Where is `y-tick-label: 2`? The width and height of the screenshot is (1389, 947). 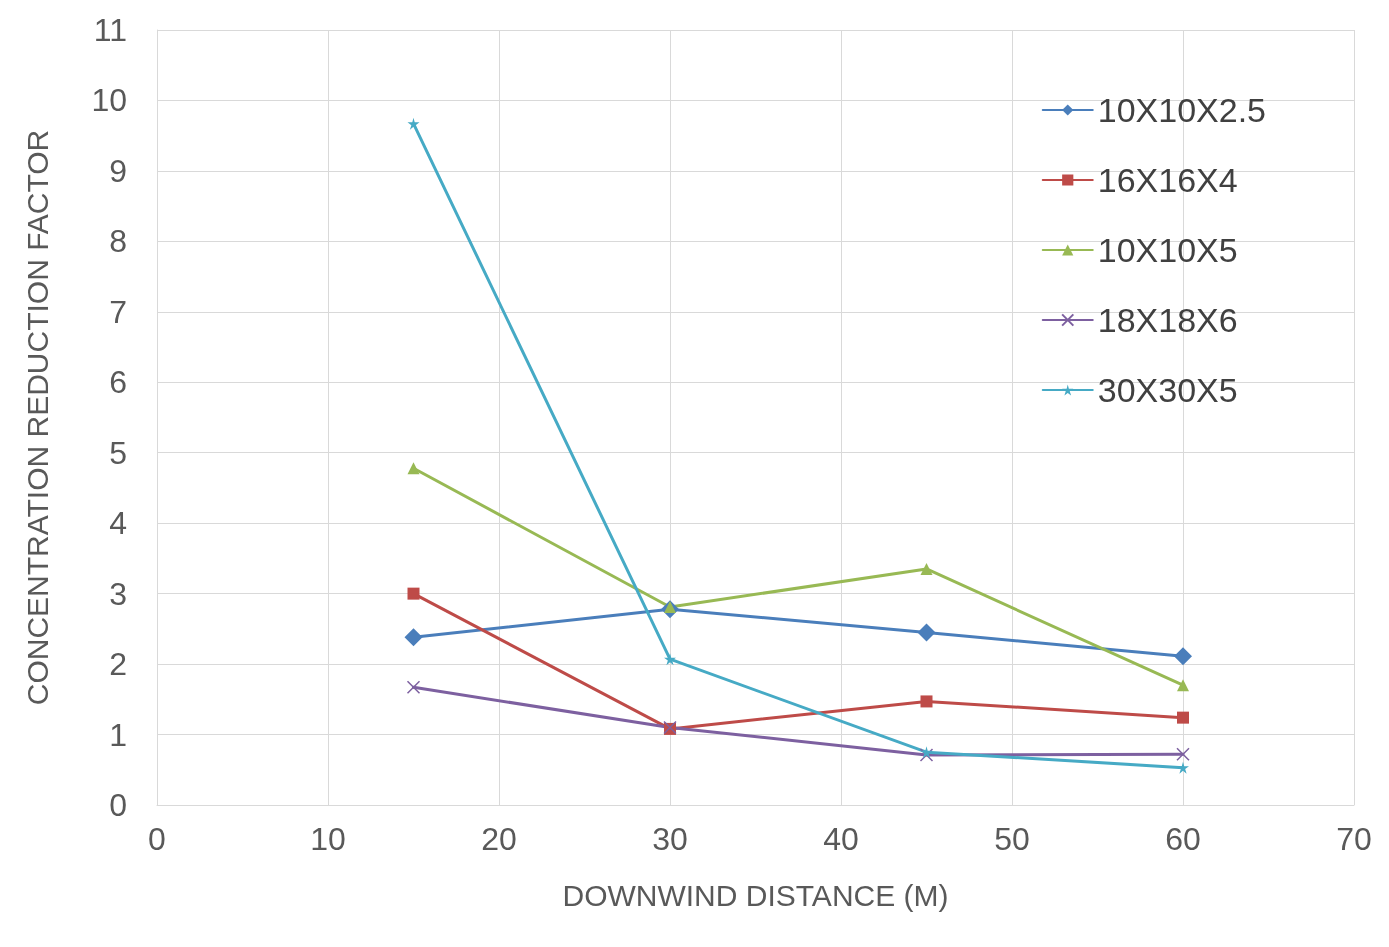
y-tick-label: 2 is located at coordinates (118, 664).